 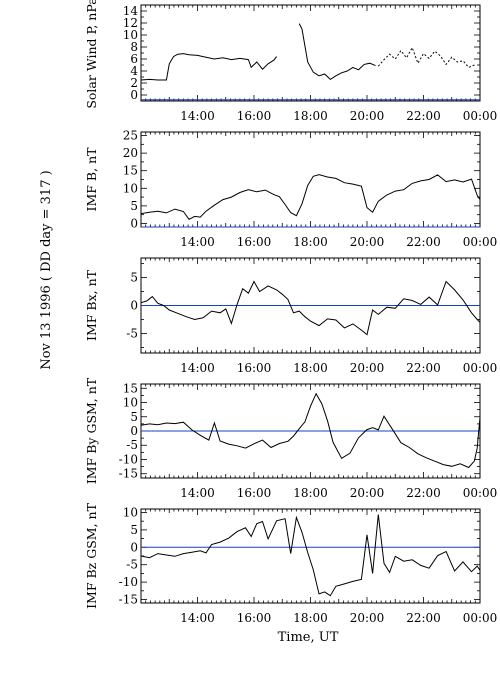 What do you see at coordinates (131, 11) in the screenshot?
I see `y-tick-label: 14` at bounding box center [131, 11].